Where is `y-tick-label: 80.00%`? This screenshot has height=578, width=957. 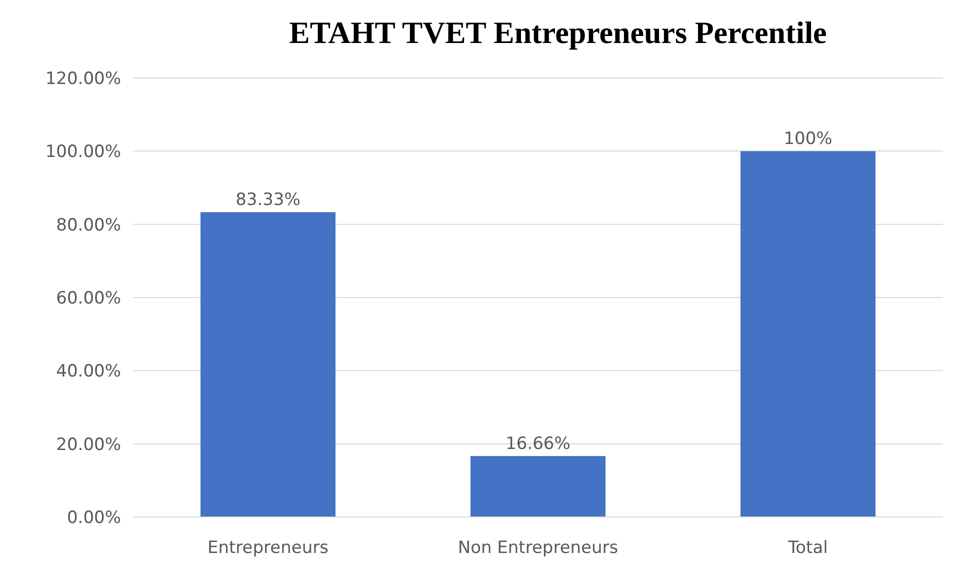 y-tick-label: 80.00% is located at coordinates (88, 225).